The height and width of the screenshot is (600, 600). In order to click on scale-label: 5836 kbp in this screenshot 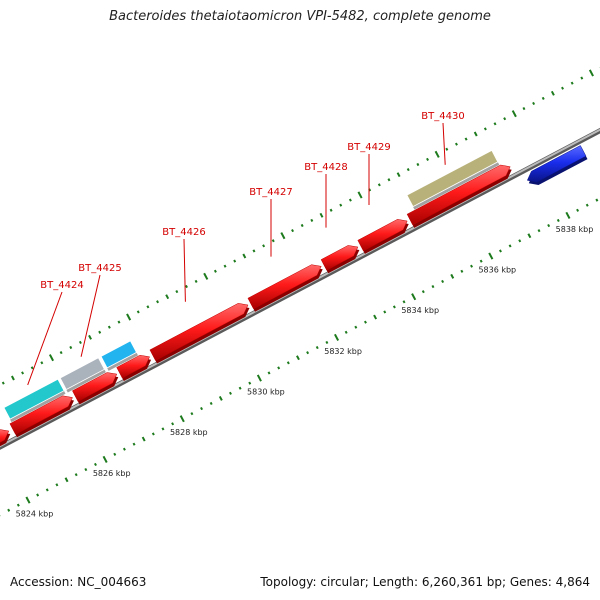, I will do `click(497, 269)`.